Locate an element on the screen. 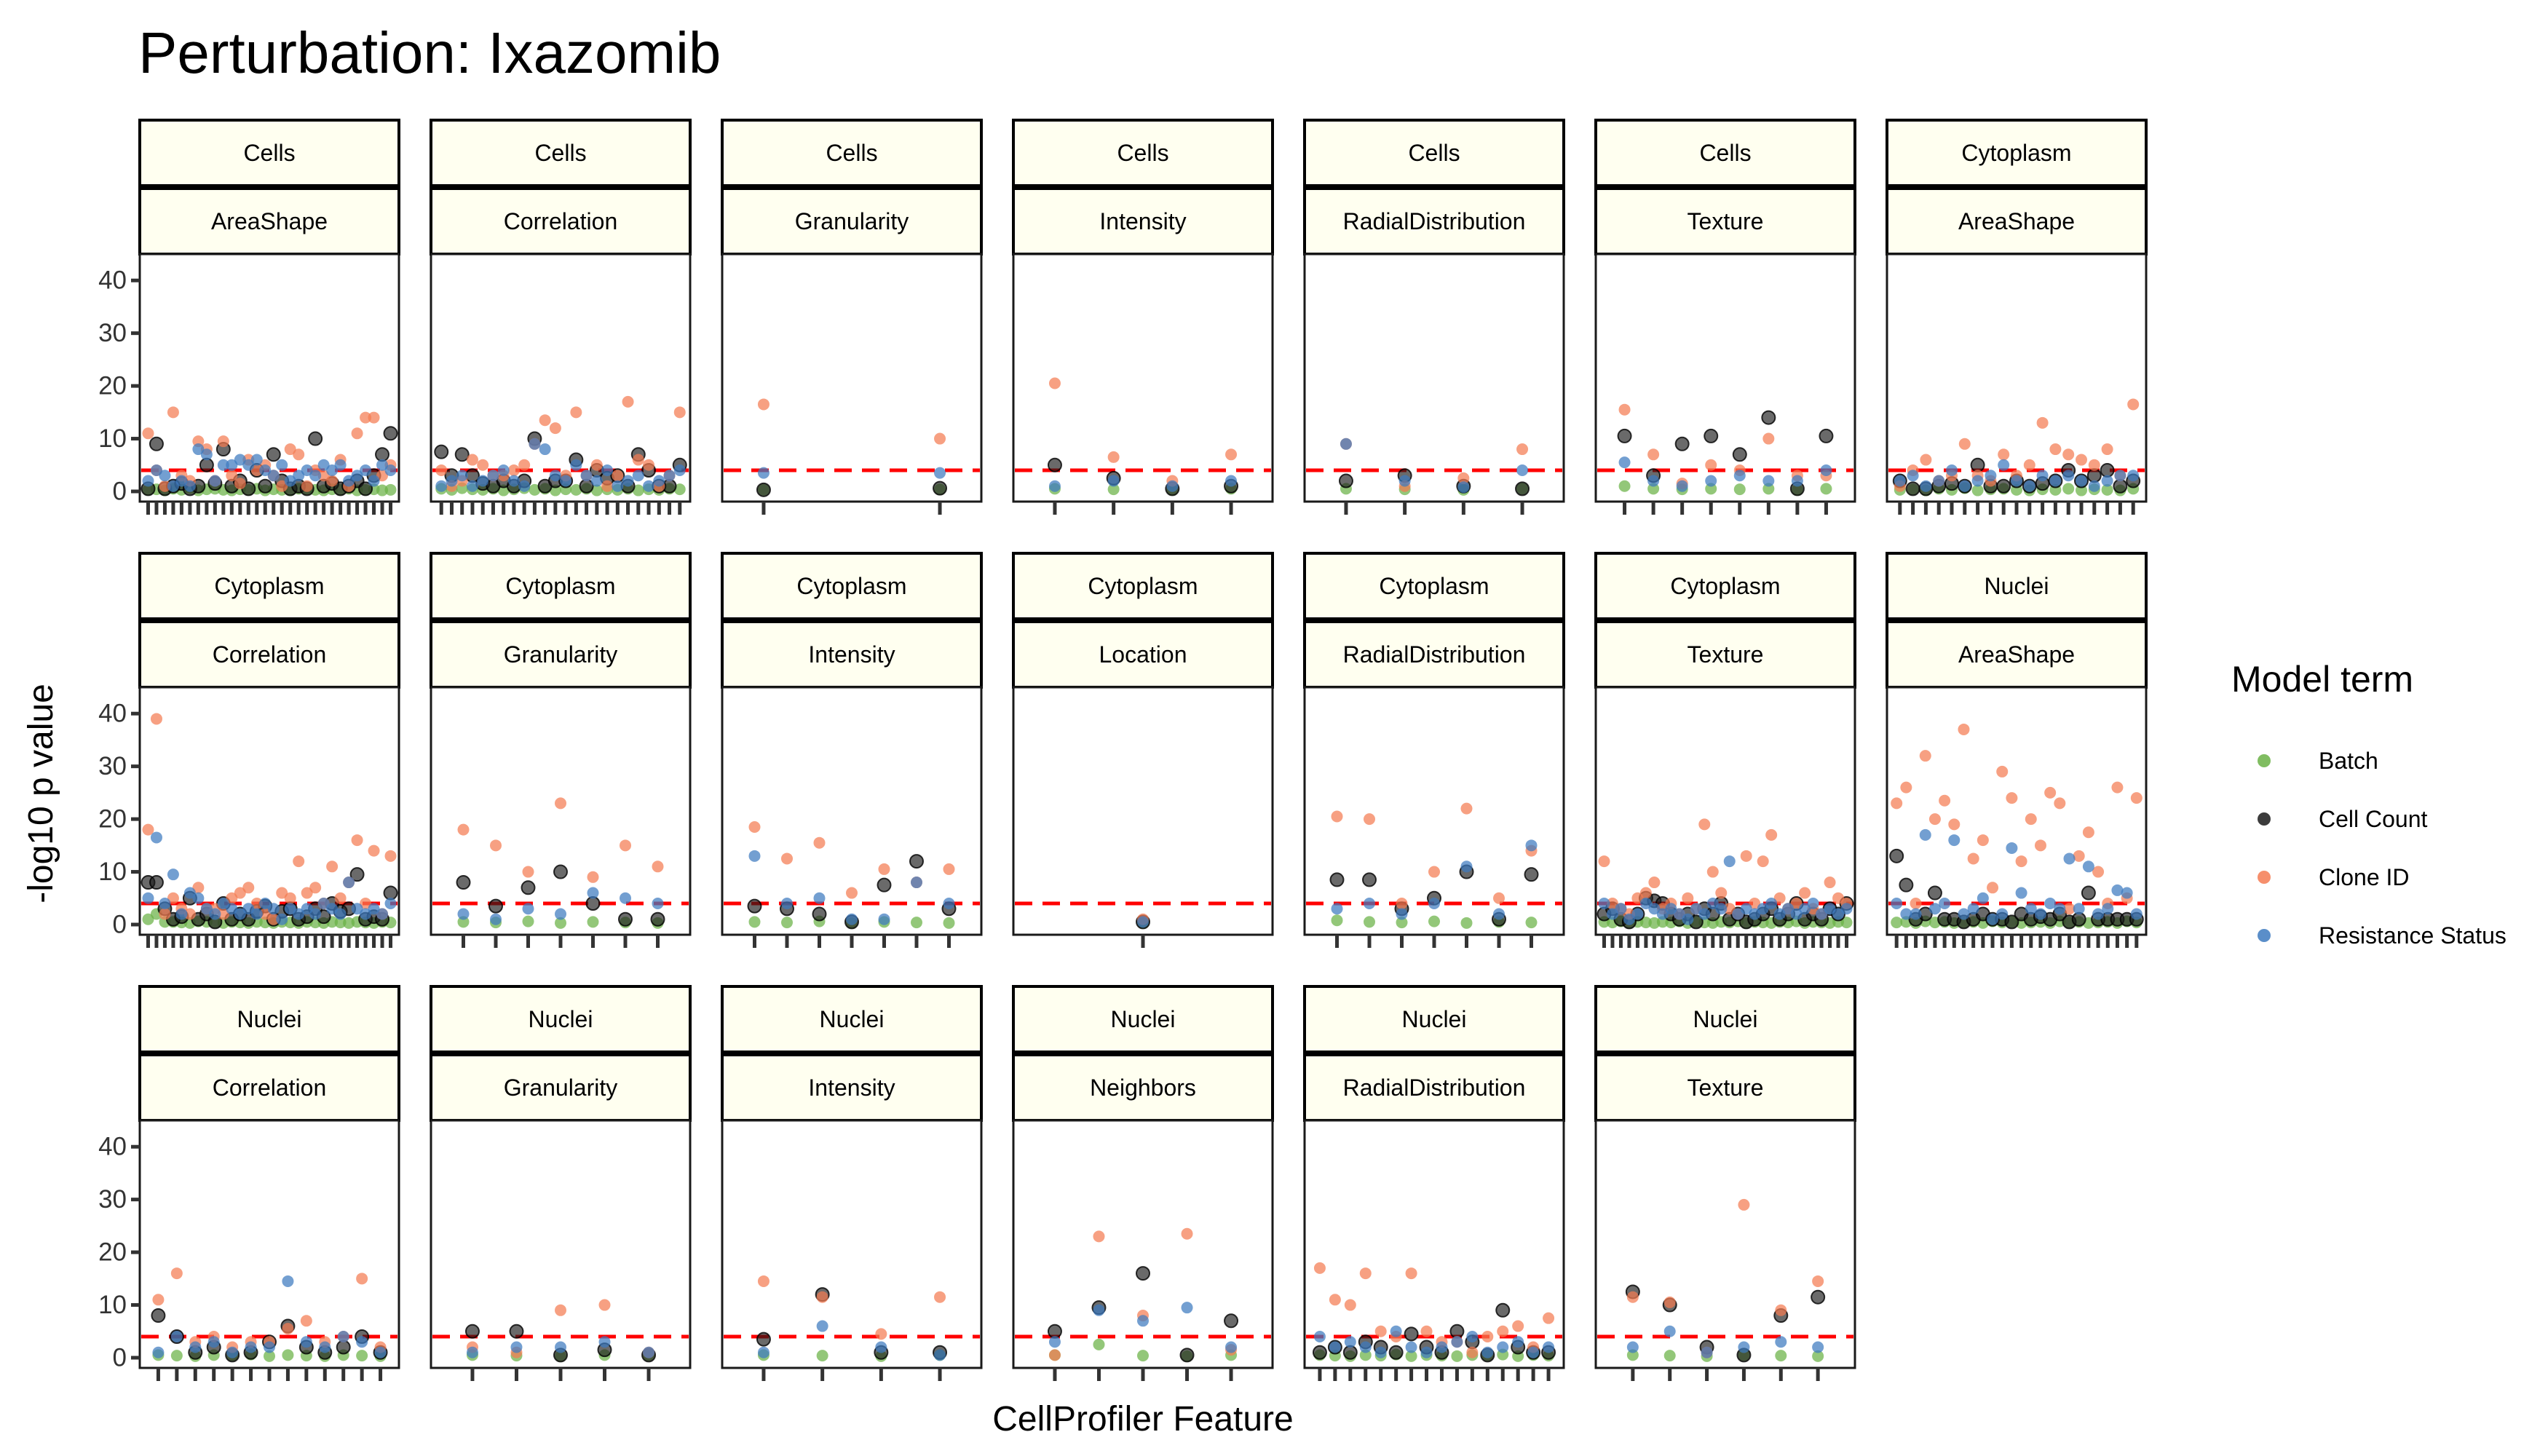 The width and height of the screenshot is (2548, 1456). facet-label-compartment: Cells is located at coordinates (1725, 153).